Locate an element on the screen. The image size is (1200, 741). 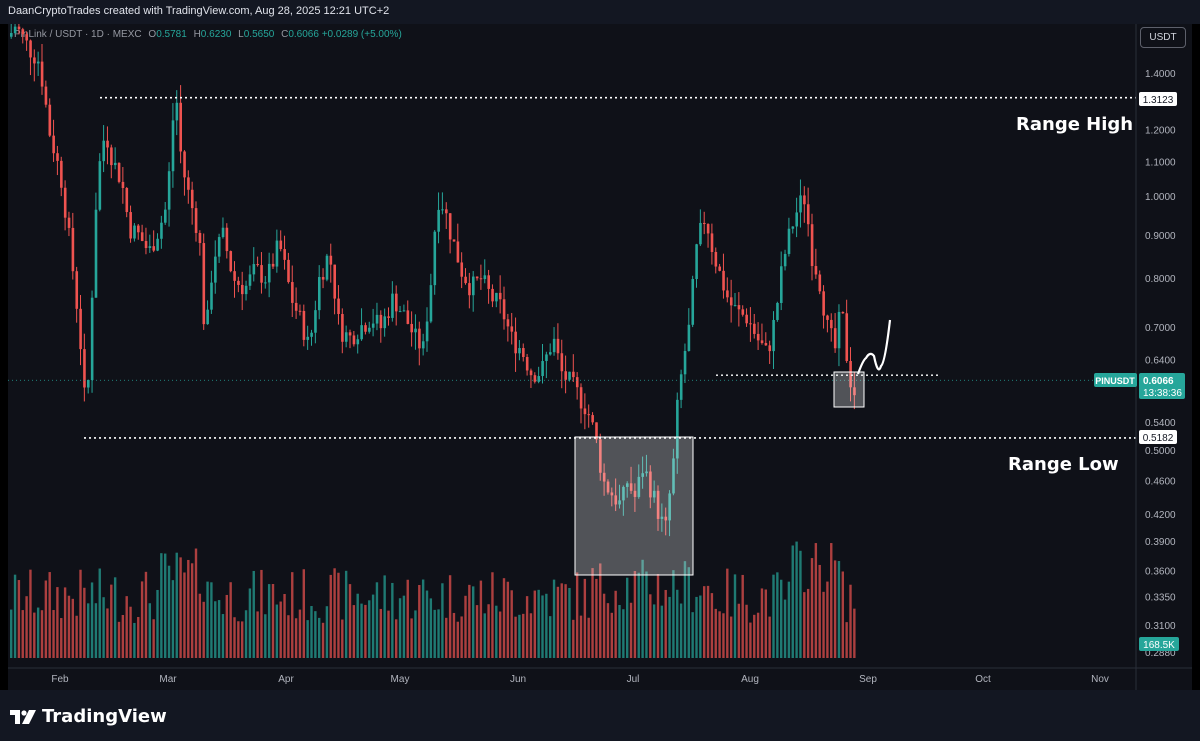
y-tick-label: 0.6400 is located at coordinates (1160, 361).